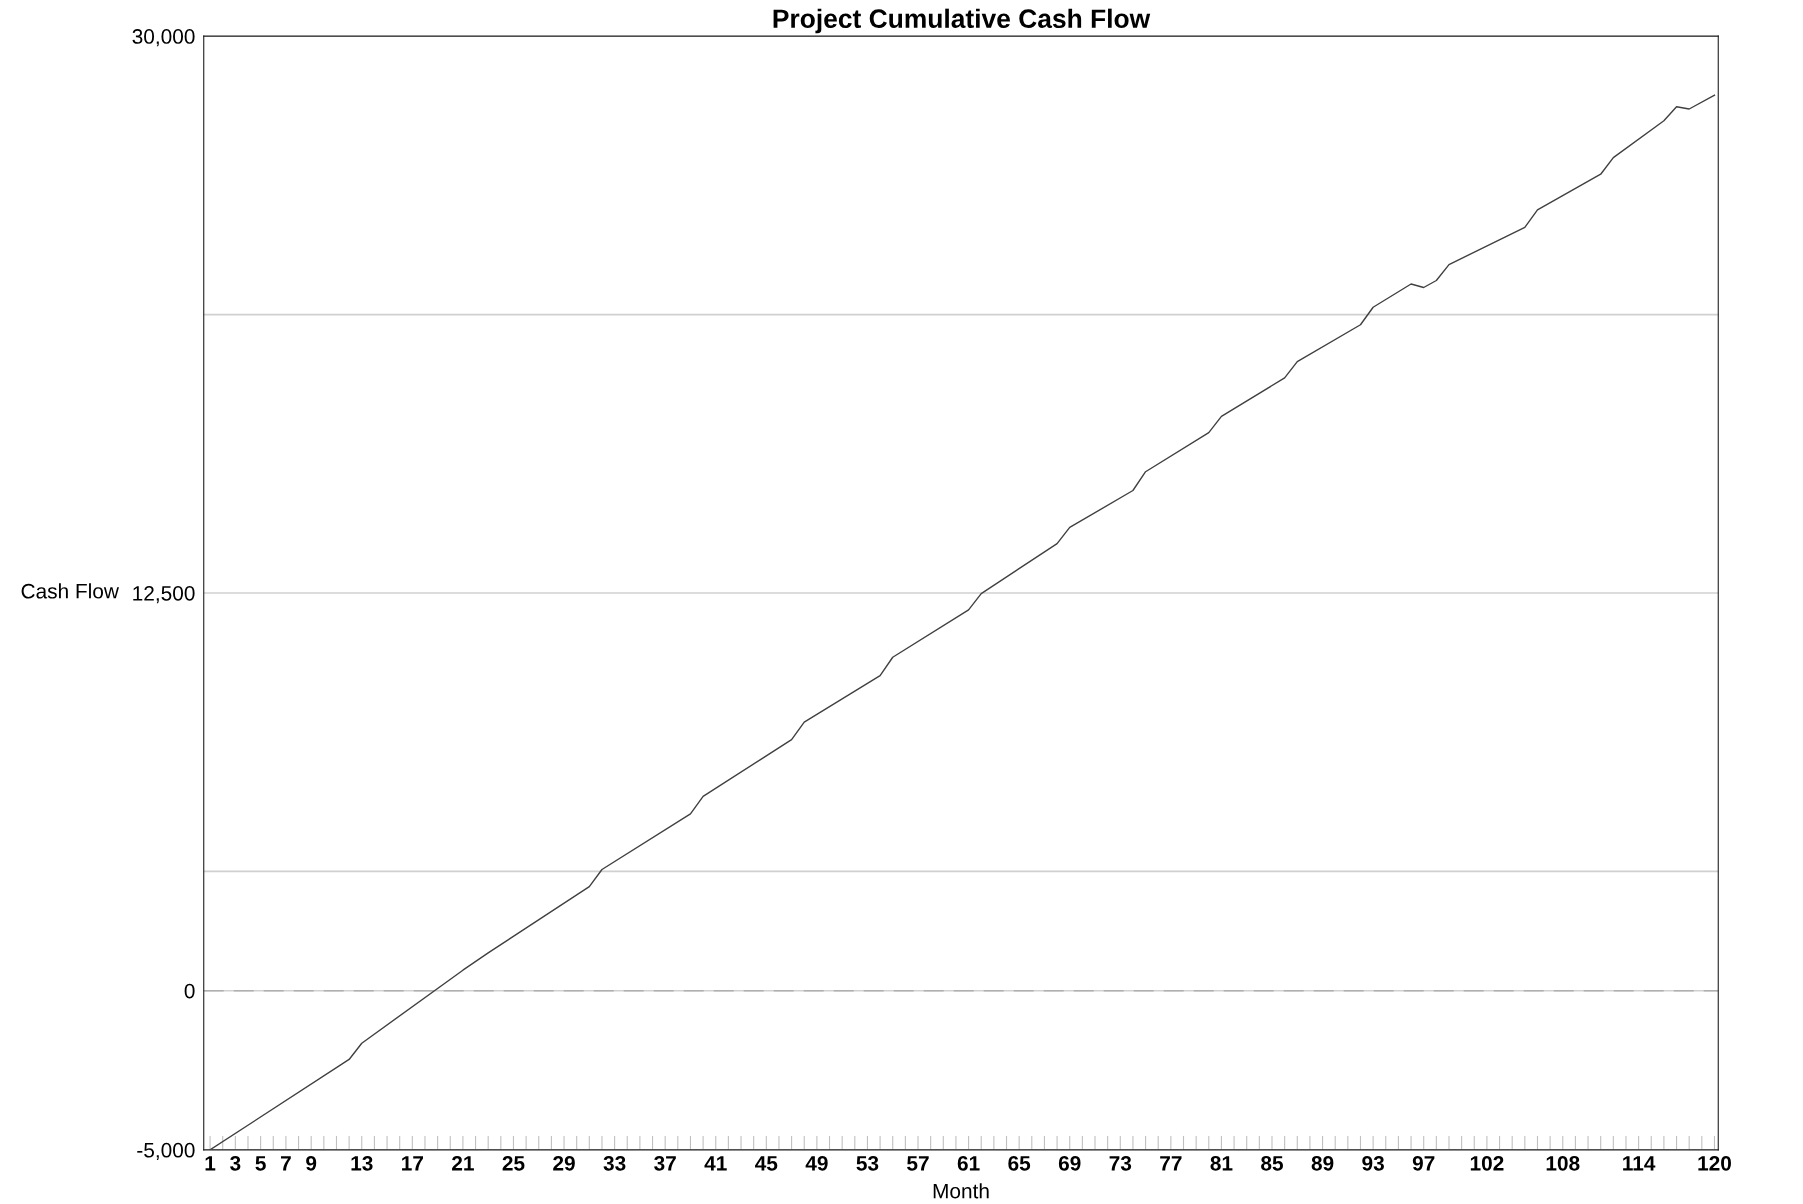 This screenshot has height=1204, width=1803. What do you see at coordinates (867, 1163) in the screenshot?
I see `x-tick-label: 53` at bounding box center [867, 1163].